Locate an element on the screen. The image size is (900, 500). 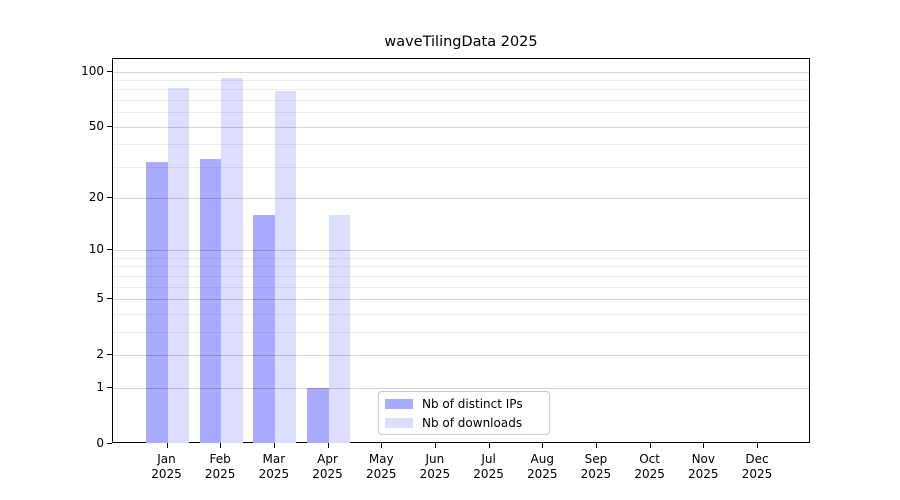
x-tick-label: Jan 2025 is located at coordinates (166, 466).